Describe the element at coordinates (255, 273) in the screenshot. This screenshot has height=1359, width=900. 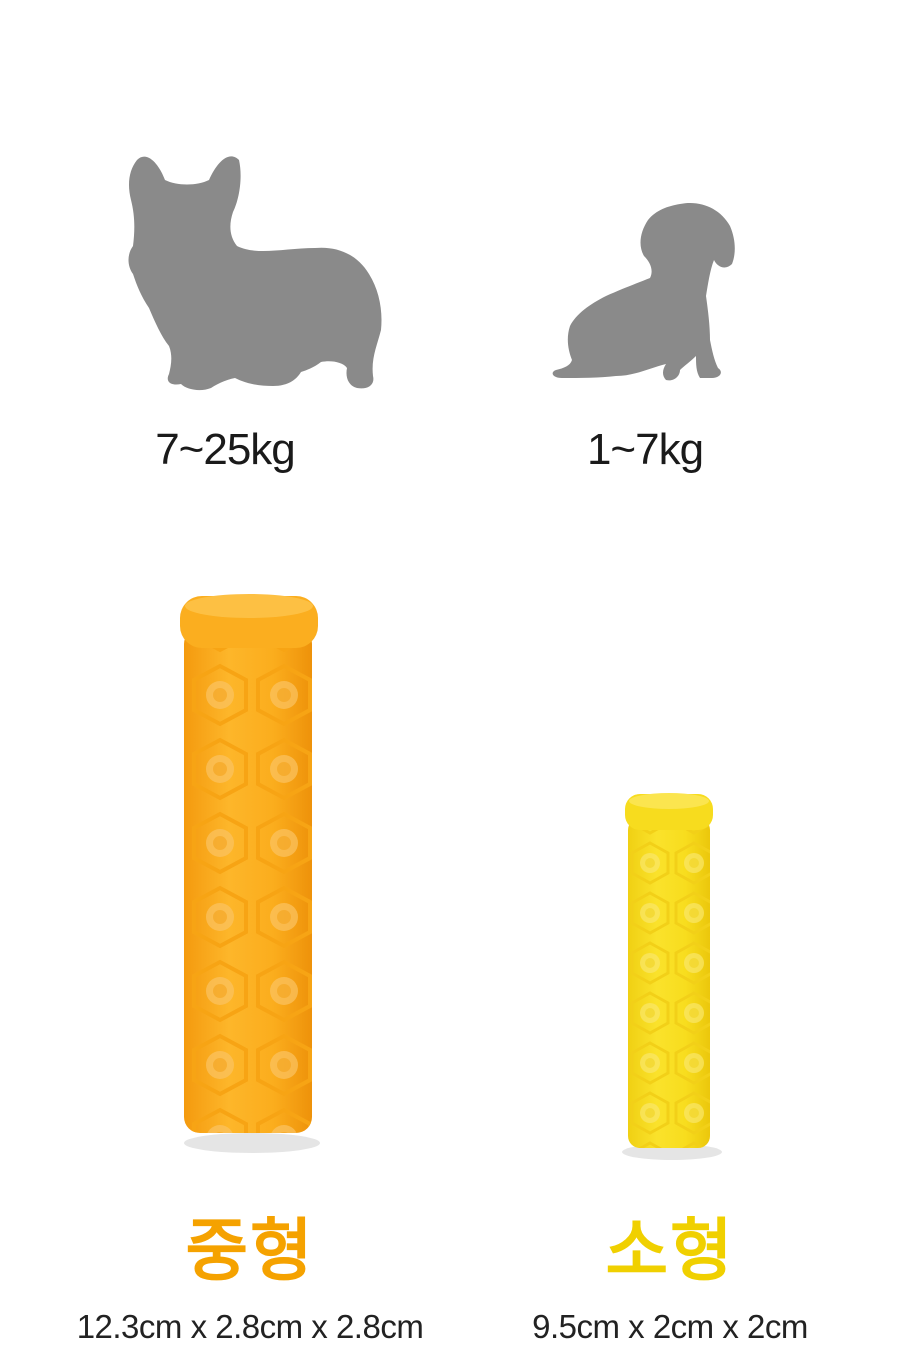
I see `corgi-silhouette-icon` at that location.